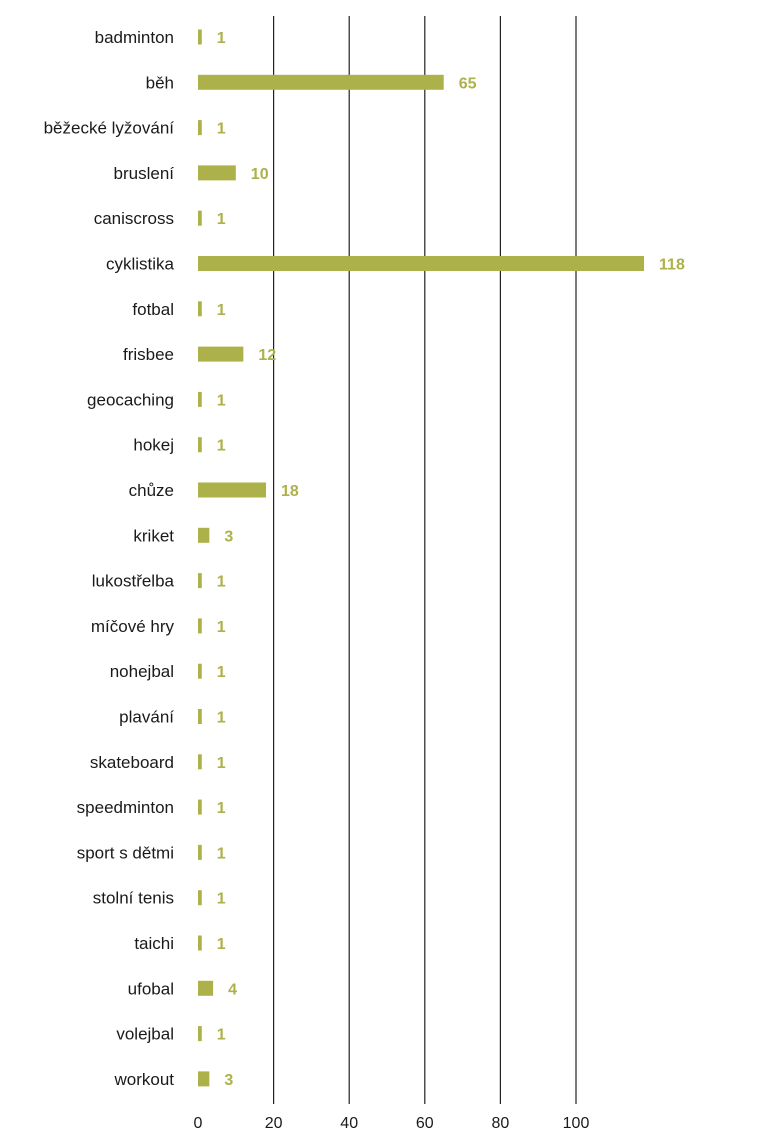 Image resolution: width=767 pixels, height=1135 pixels. I want to click on value-label: 18, so click(290, 491).